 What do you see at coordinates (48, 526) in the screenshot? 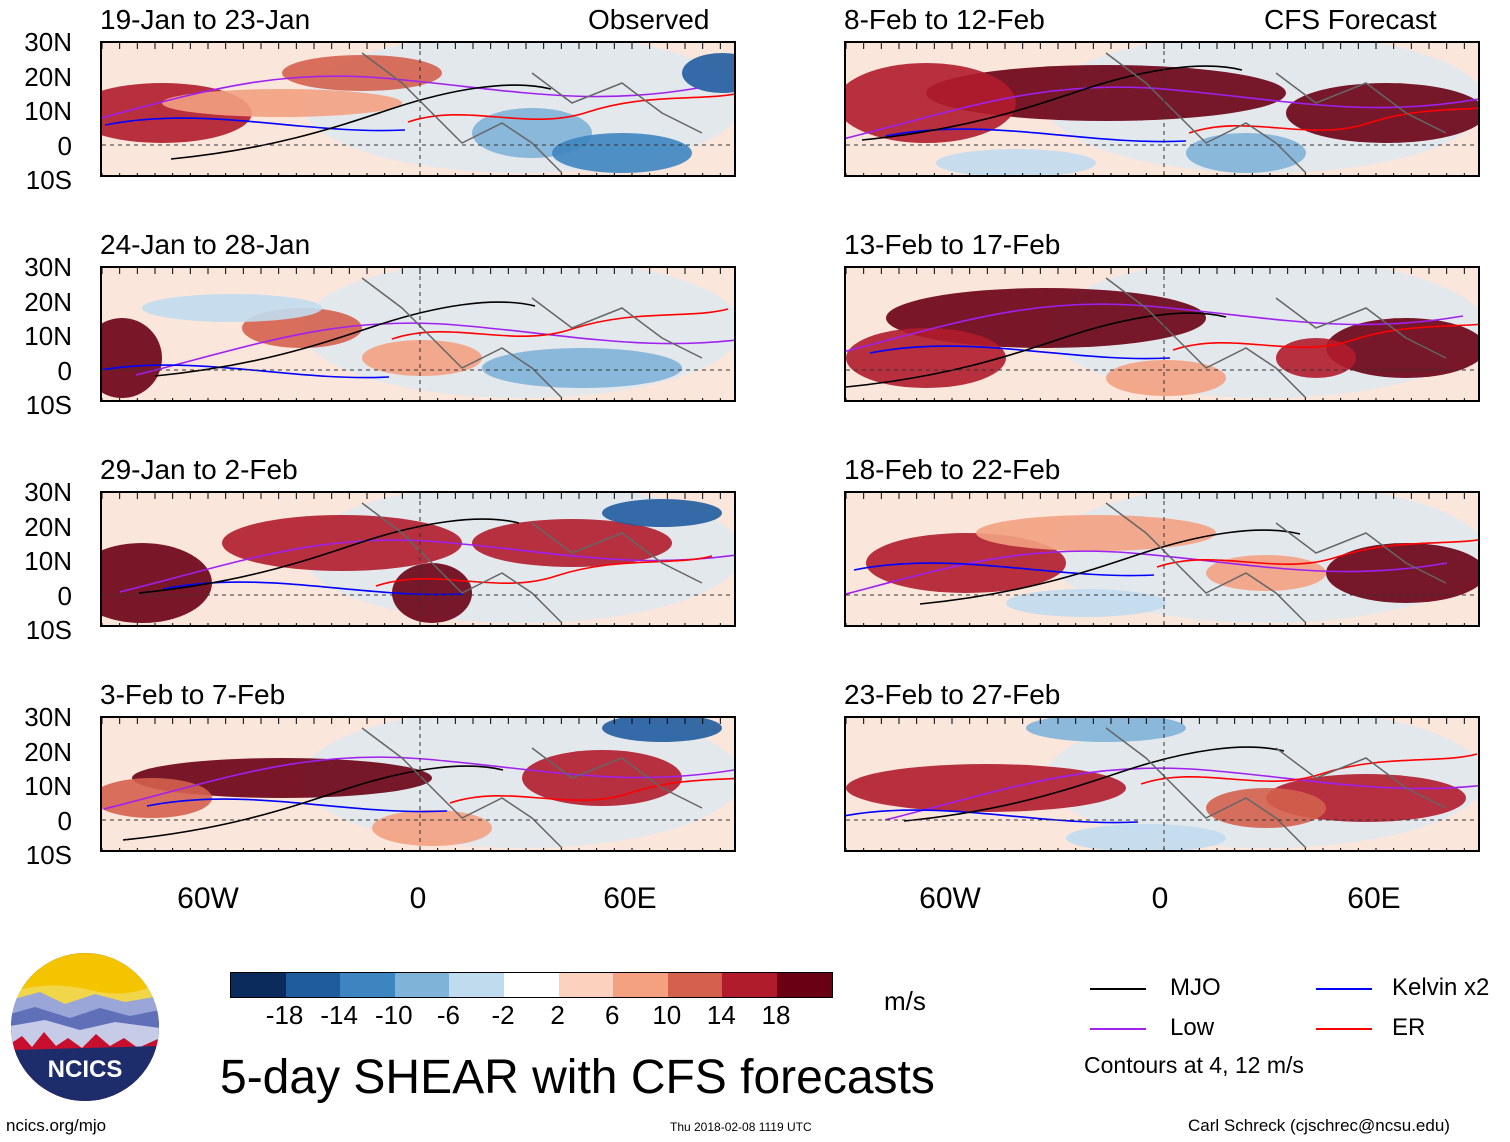
I see `y-label-row3-1: 20N` at bounding box center [48, 526].